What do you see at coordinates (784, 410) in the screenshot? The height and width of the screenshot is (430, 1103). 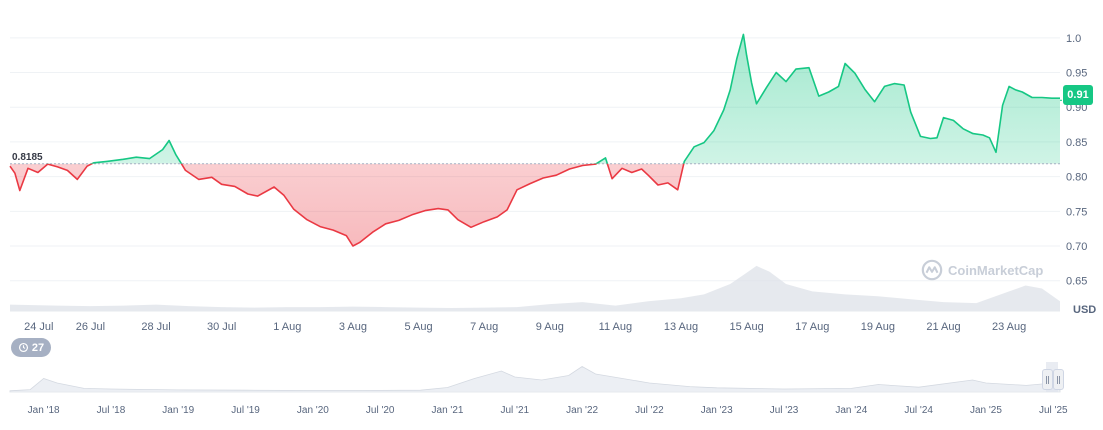 I see `navigator-tick-label: Jul '23` at bounding box center [784, 410].